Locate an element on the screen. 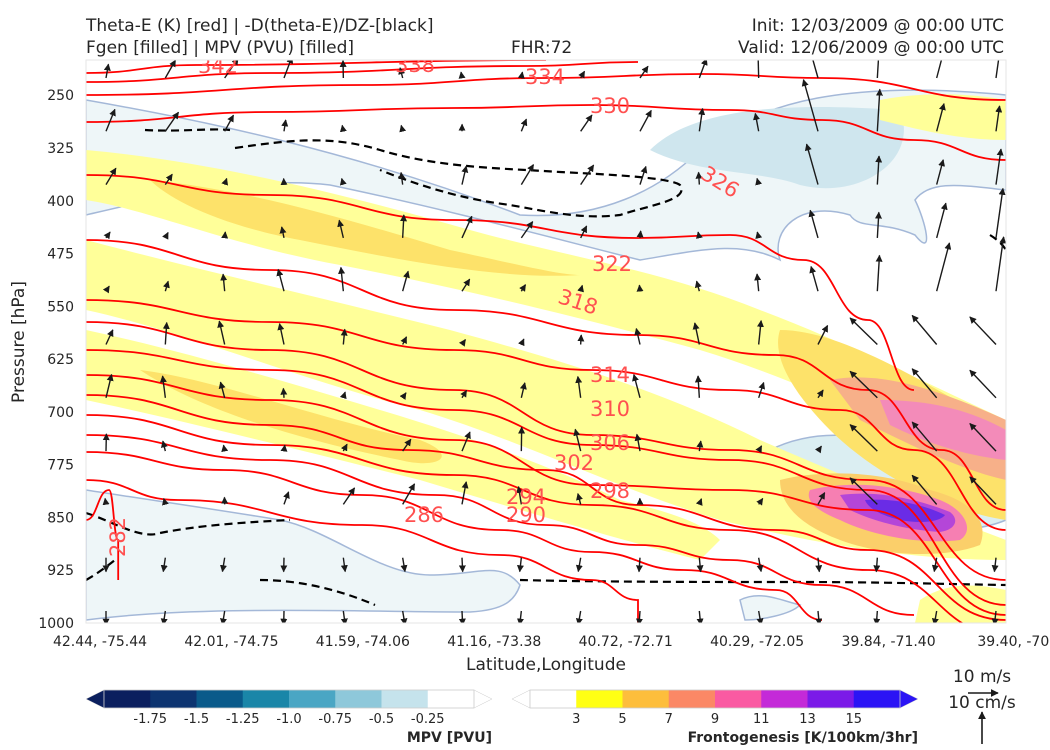  x-axis-label: Latitude,Longitude is located at coordinates (546, 665).